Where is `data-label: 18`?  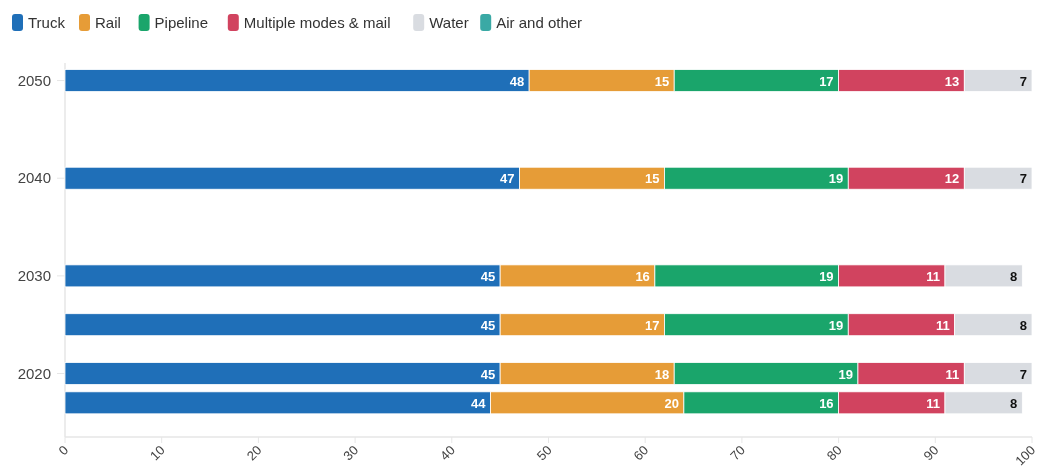
data-label: 18 is located at coordinates (662, 374).